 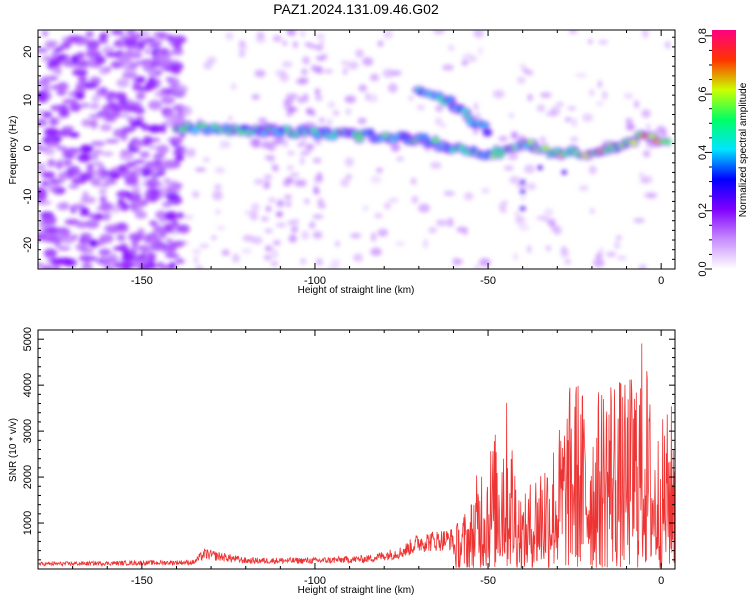 What do you see at coordinates (28, 52) in the screenshot?
I see `y-tick-label: 20` at bounding box center [28, 52].